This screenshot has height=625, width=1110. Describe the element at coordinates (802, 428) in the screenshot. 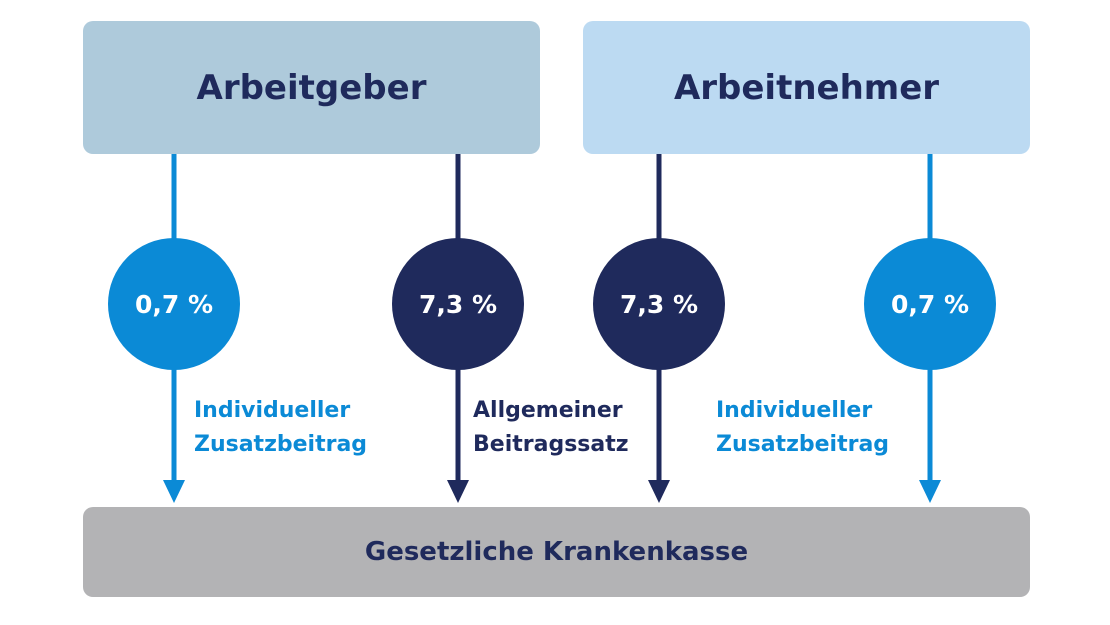

I see `individual-contribution-label-right: Individueller Zusatzbeitrag` at that location.